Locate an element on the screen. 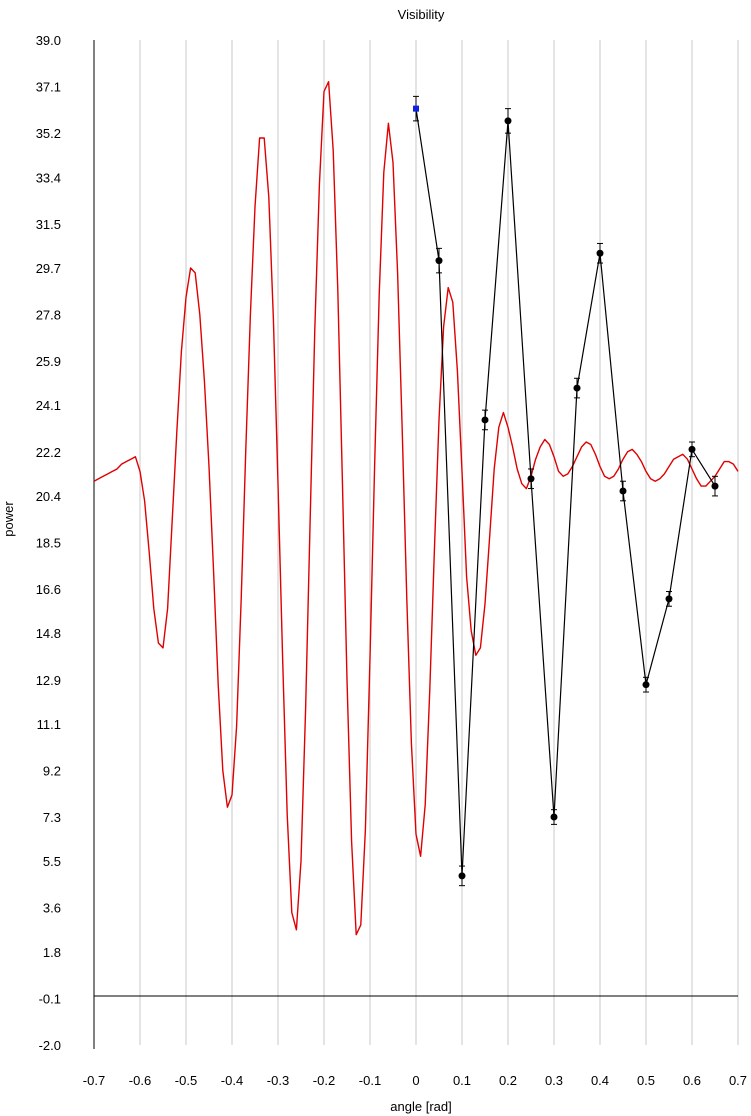 This screenshot has width=751, height=1116. y-tick-label: -2.0 is located at coordinates (50, 1045).